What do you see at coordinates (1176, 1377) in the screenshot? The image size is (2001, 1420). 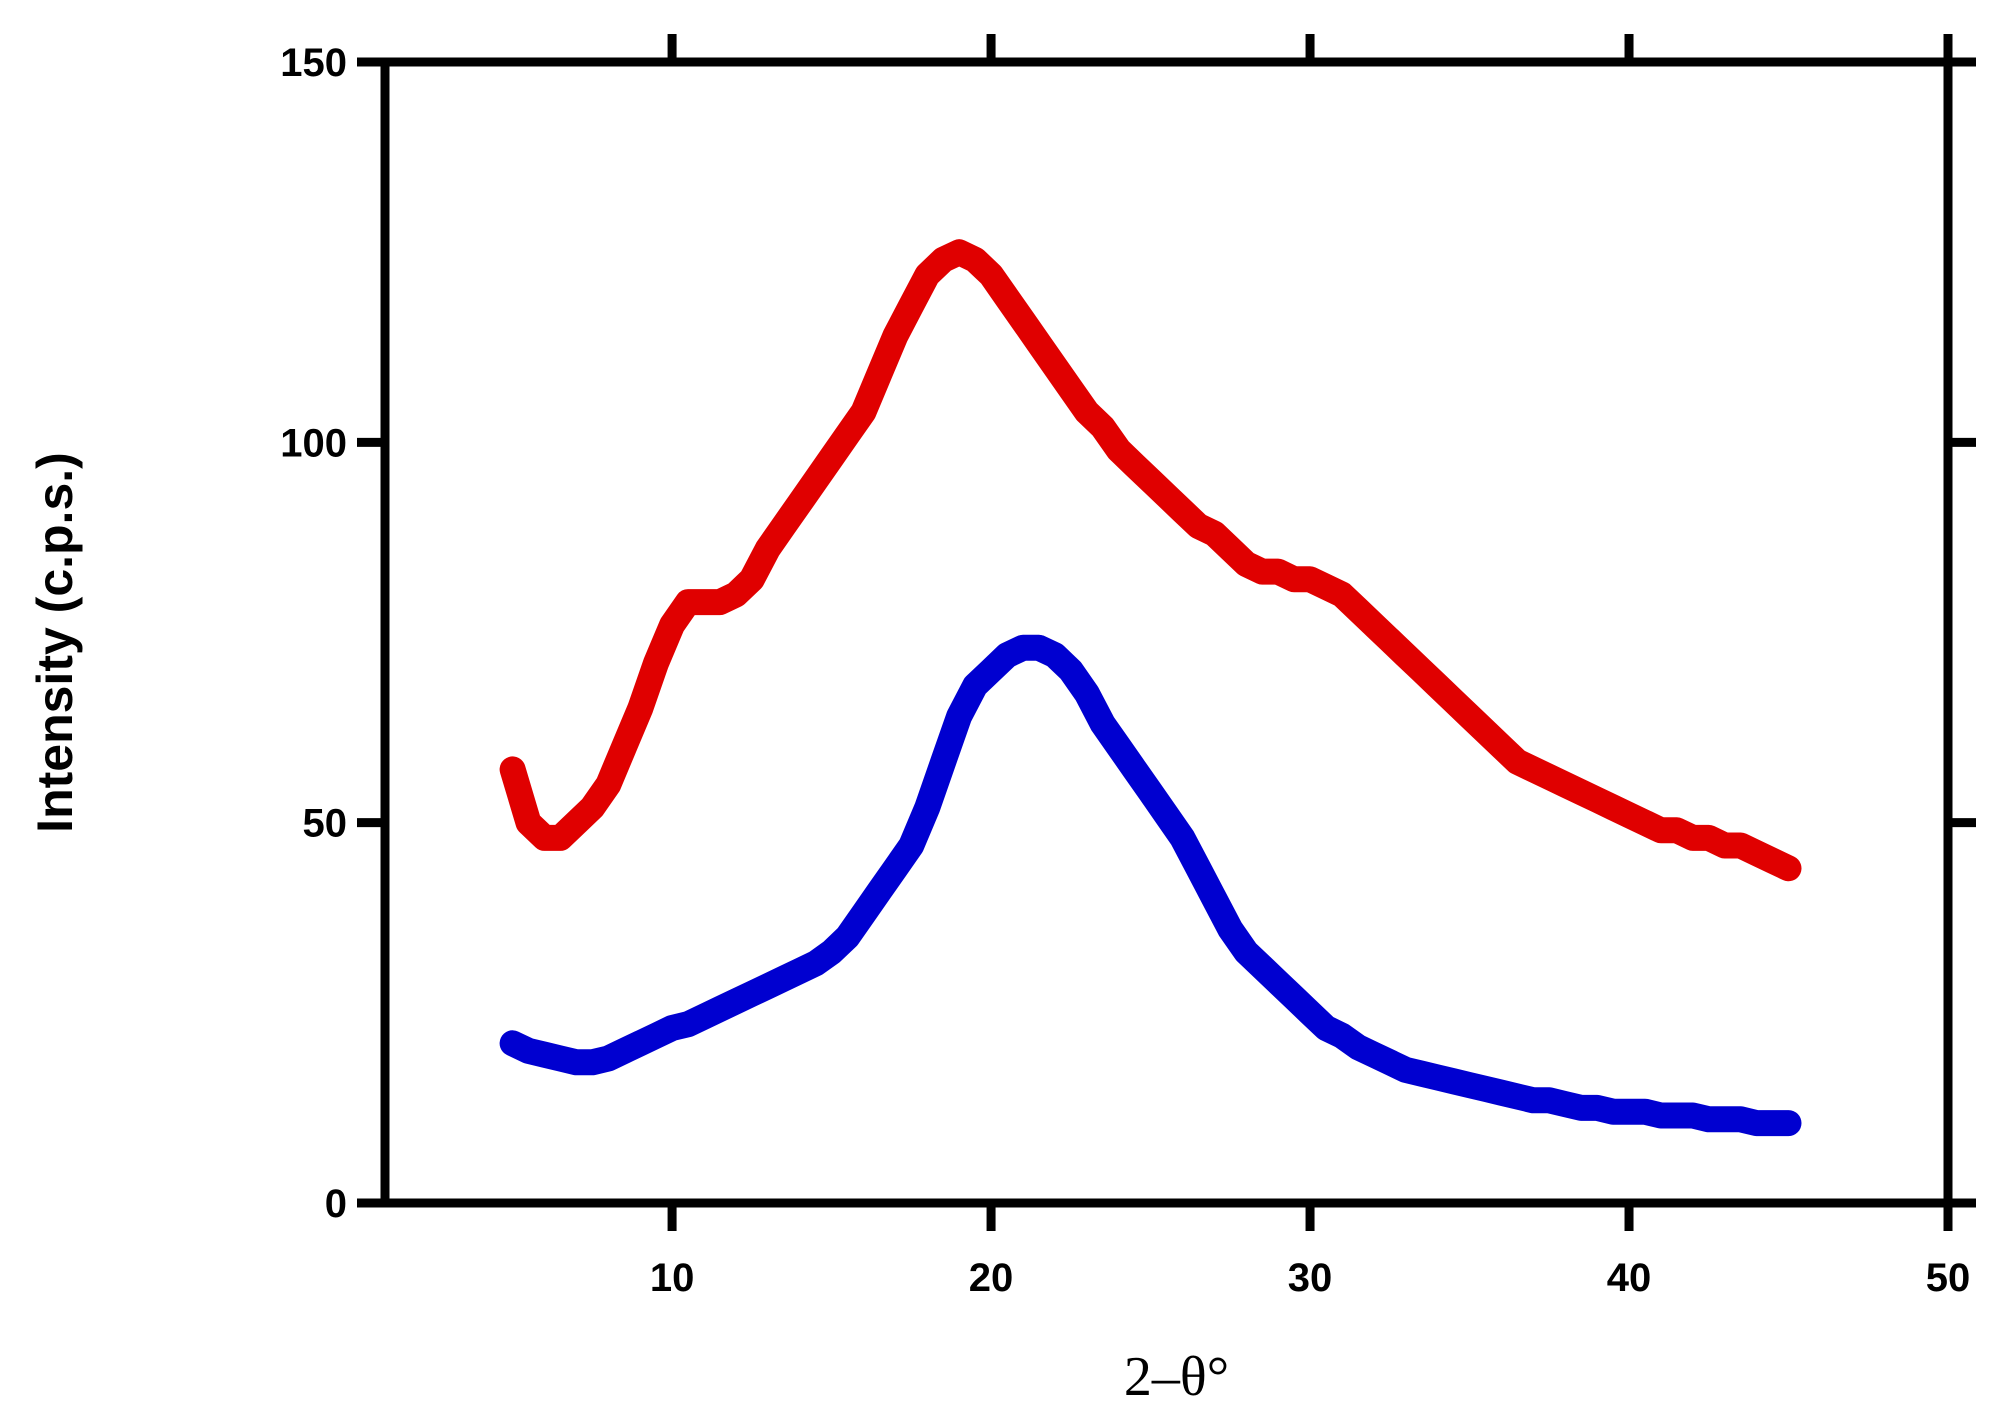 I see `x-axis-label: 2–θ°` at bounding box center [1176, 1377].